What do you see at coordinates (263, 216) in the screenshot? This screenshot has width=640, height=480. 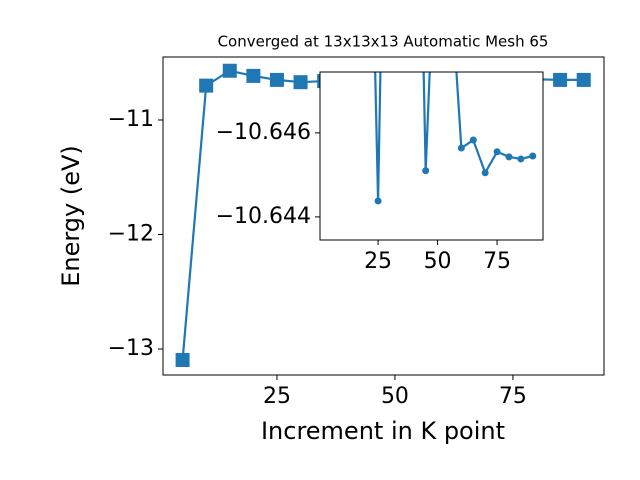 I see `y-tick-label: −10.644` at bounding box center [263, 216].